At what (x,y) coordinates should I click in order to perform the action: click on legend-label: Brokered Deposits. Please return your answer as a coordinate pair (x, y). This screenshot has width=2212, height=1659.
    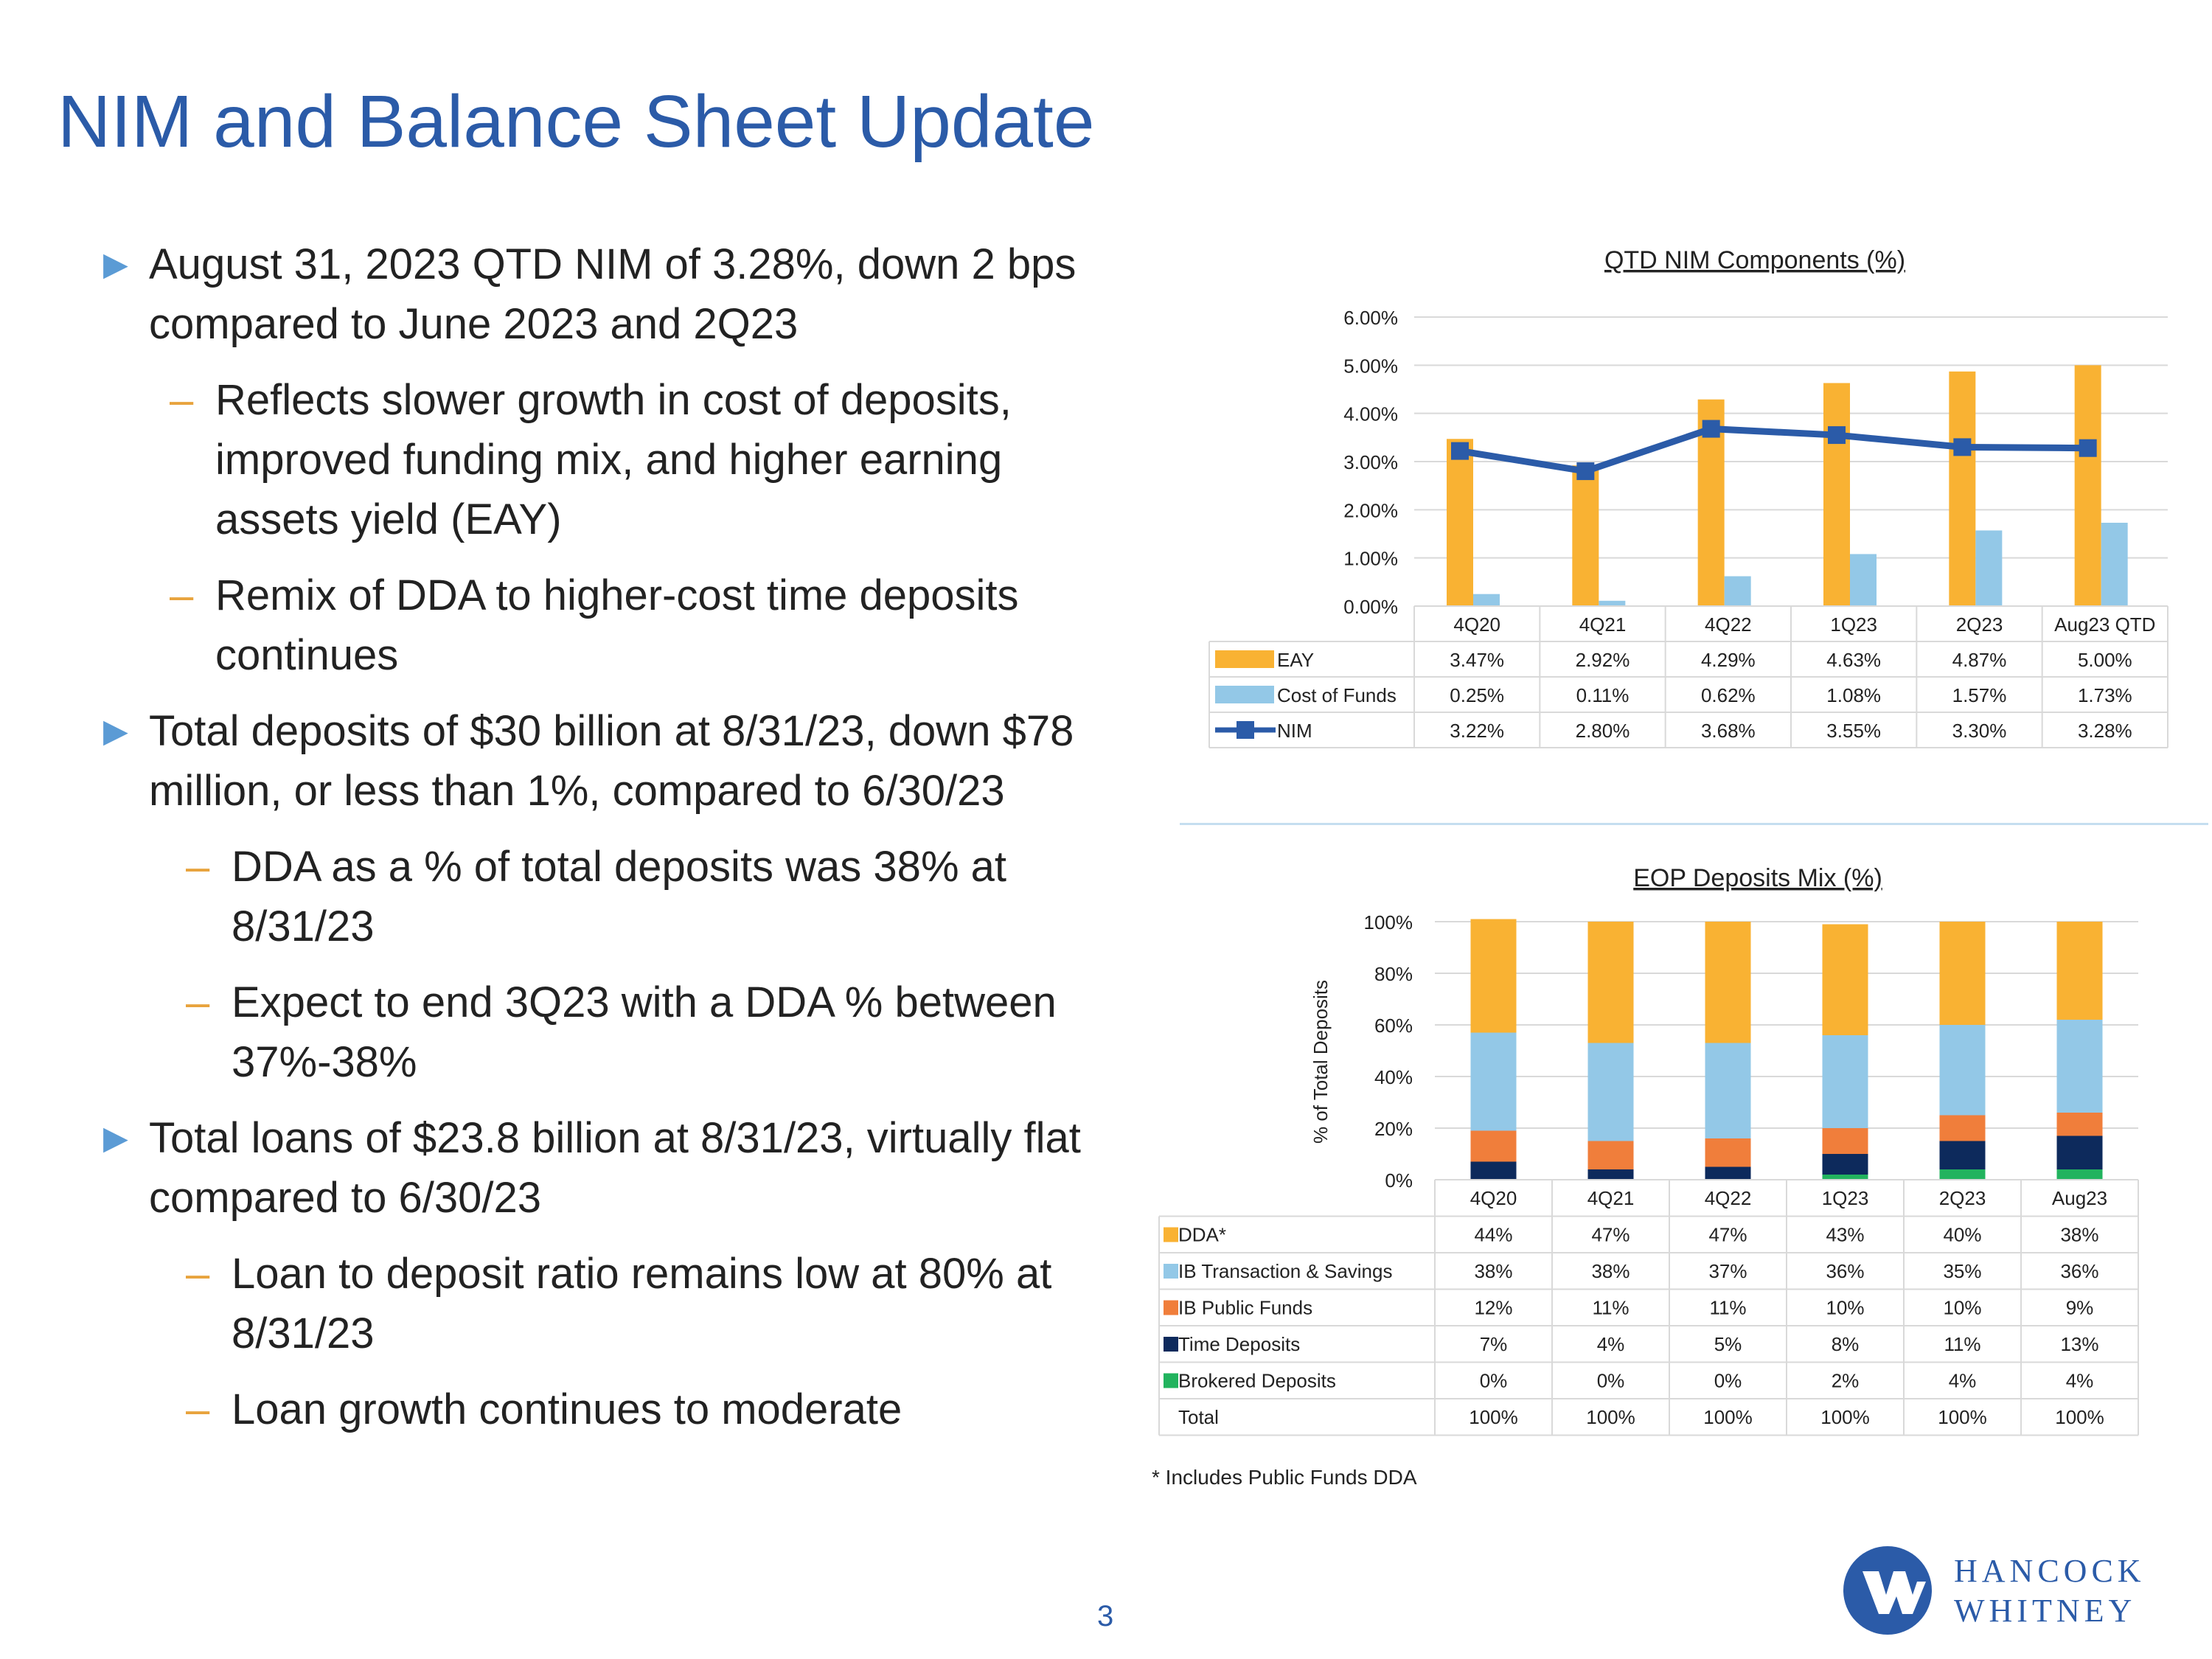
    Looking at the image, I should click on (1257, 1381).